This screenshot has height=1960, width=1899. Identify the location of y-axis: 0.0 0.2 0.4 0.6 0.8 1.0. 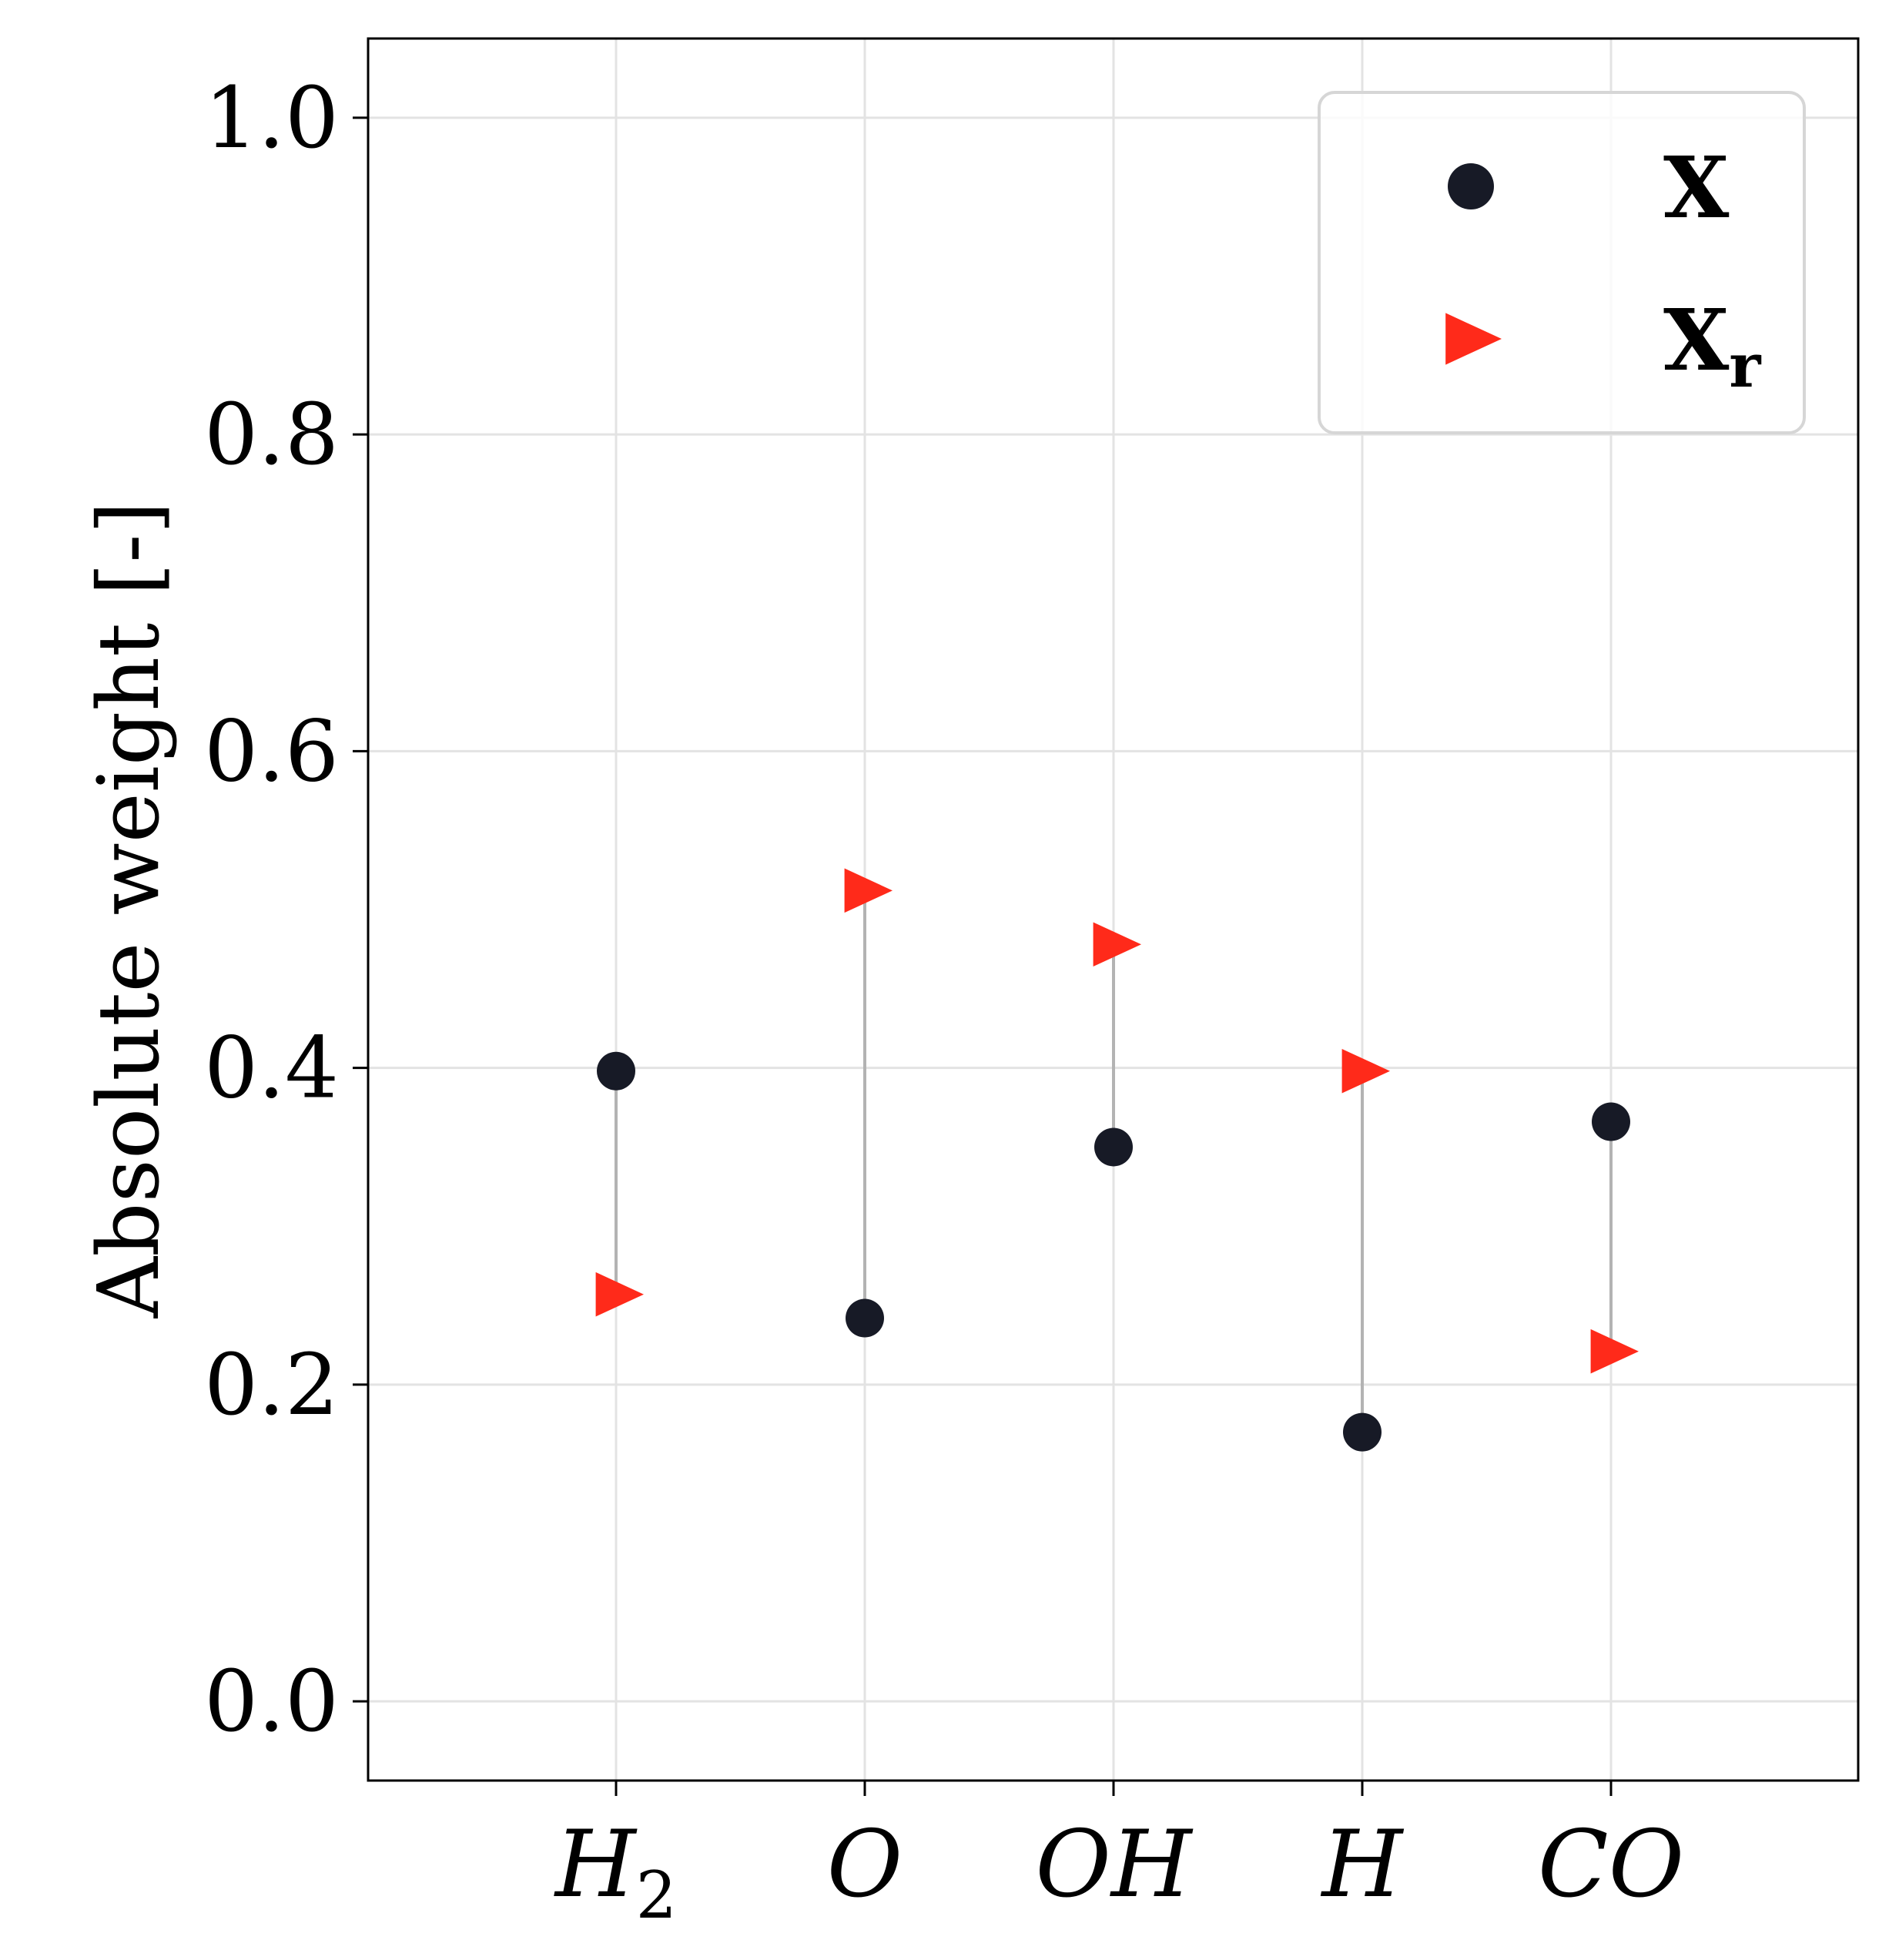
(286, 910).